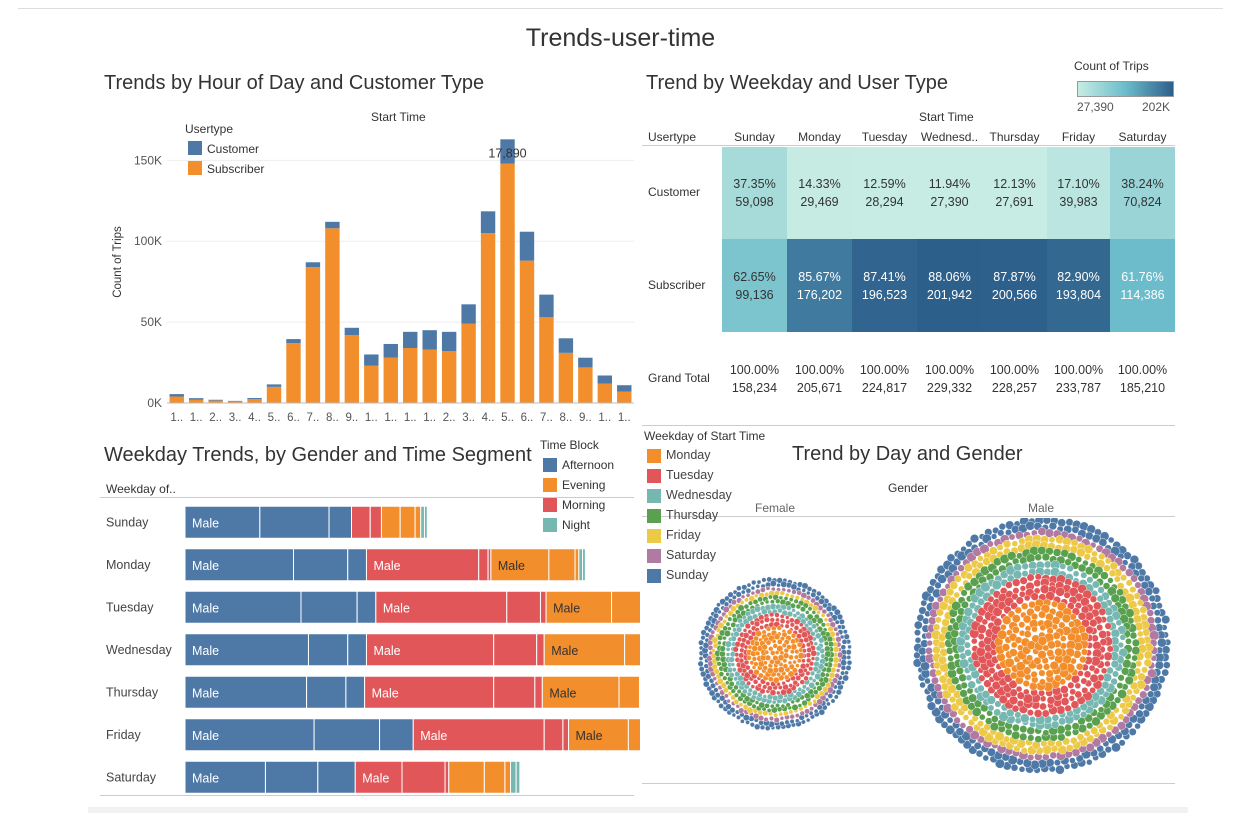  I want to click on heatmap-cell: 100.00% 229,332, so click(949, 378).